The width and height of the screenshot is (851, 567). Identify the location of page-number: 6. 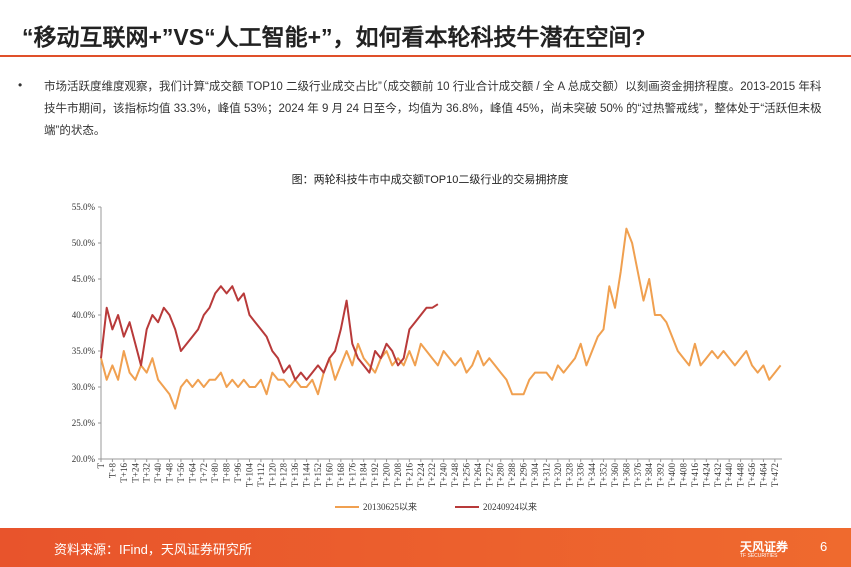
(824, 546).